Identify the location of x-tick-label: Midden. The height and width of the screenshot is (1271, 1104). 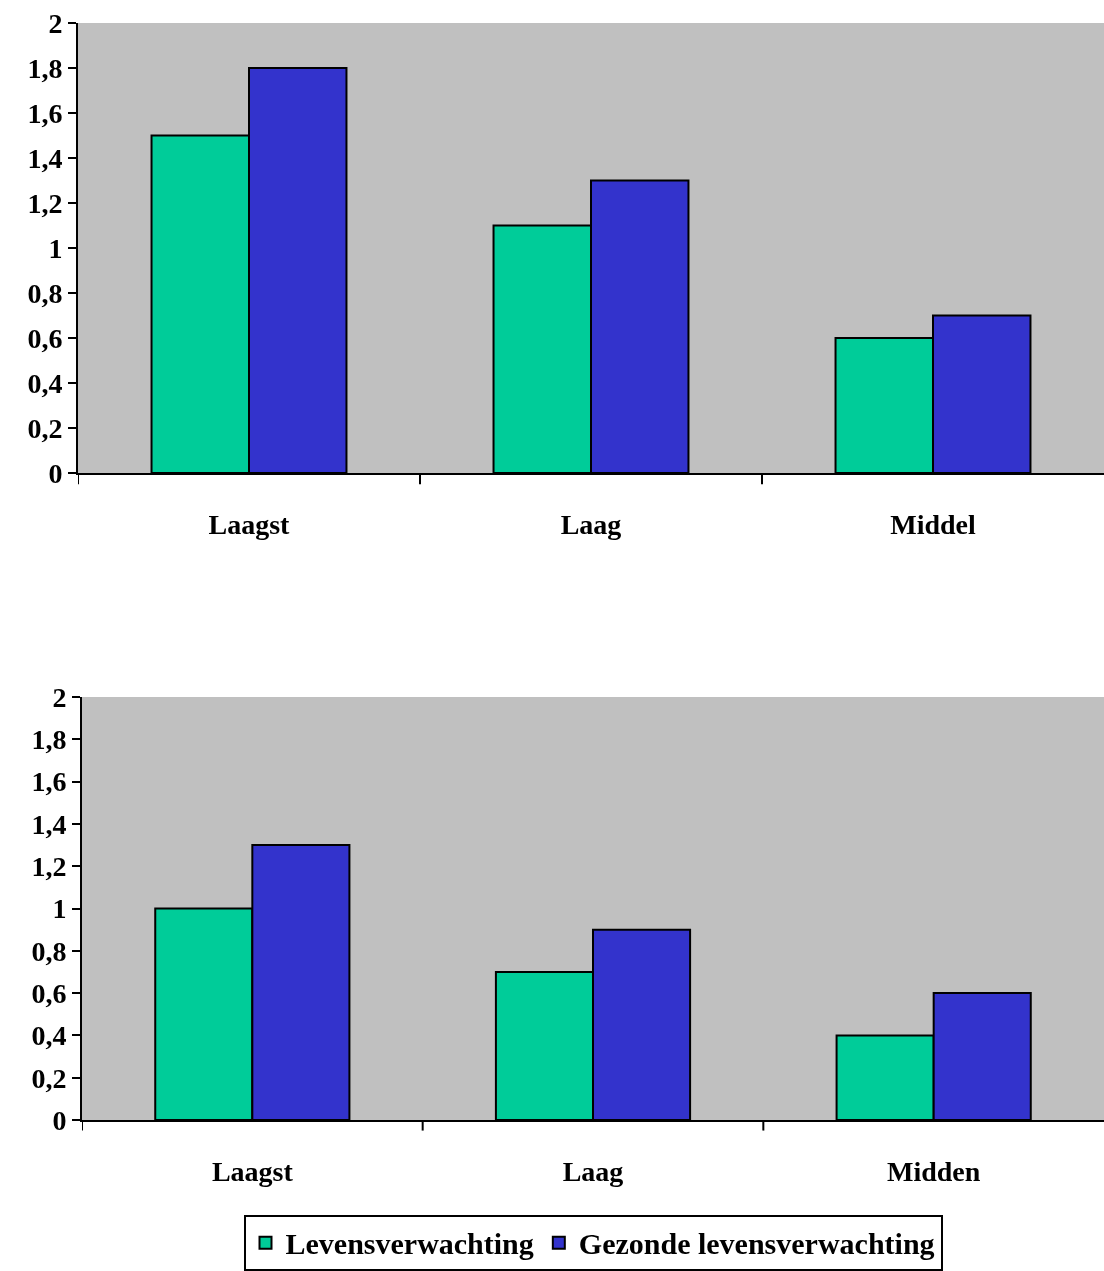
(933, 1171).